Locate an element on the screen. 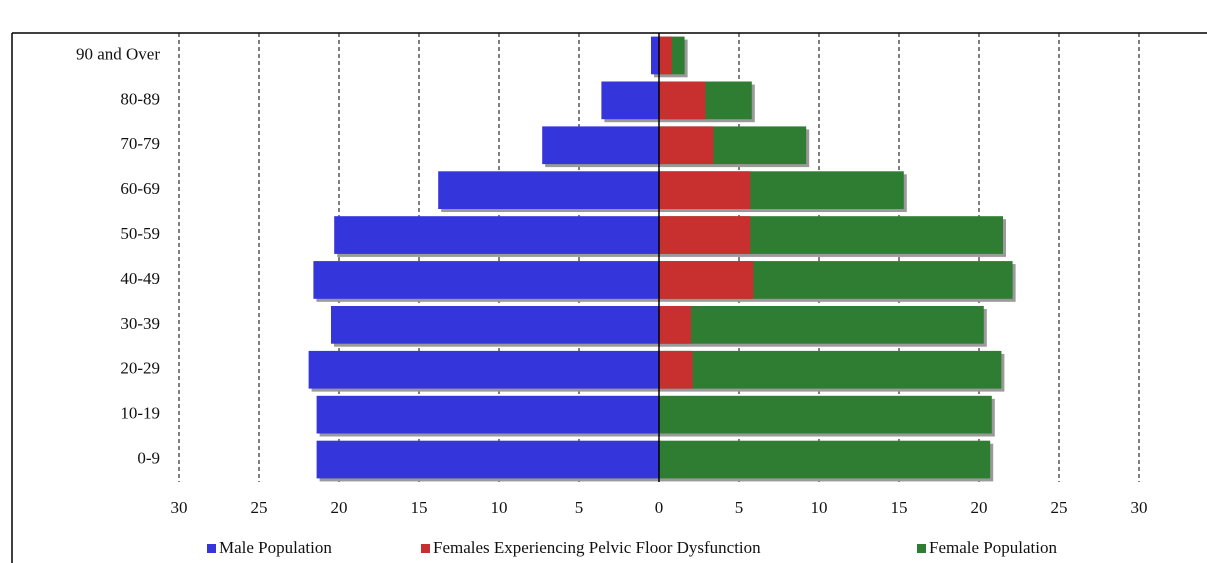 This screenshot has height=563, width=1207. y-tick-label: 70-79 is located at coordinates (140, 143).